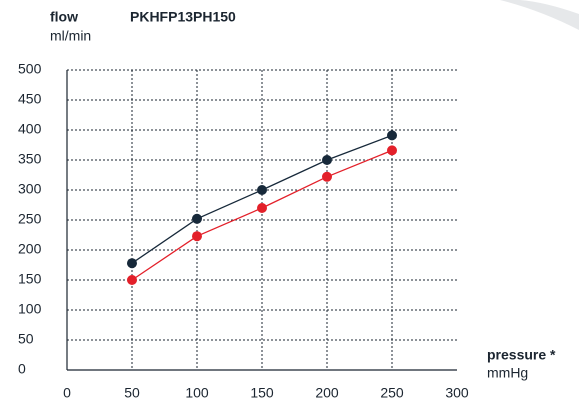  What do you see at coordinates (30, 189) in the screenshot?
I see `y-tick-label: 300` at bounding box center [30, 189].